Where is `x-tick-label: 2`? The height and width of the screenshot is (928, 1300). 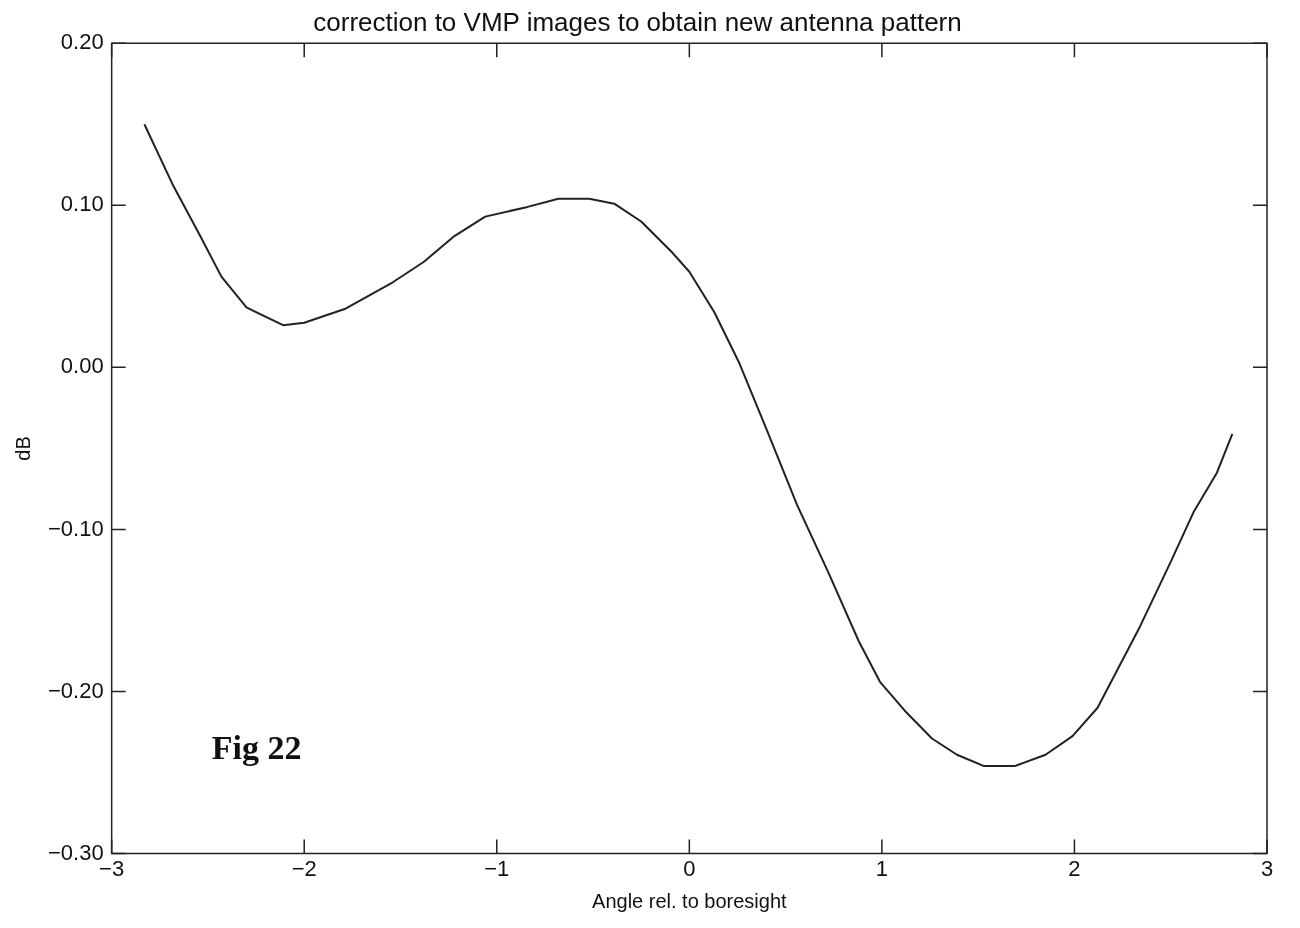 x-tick-label: 2 is located at coordinates (1074, 868).